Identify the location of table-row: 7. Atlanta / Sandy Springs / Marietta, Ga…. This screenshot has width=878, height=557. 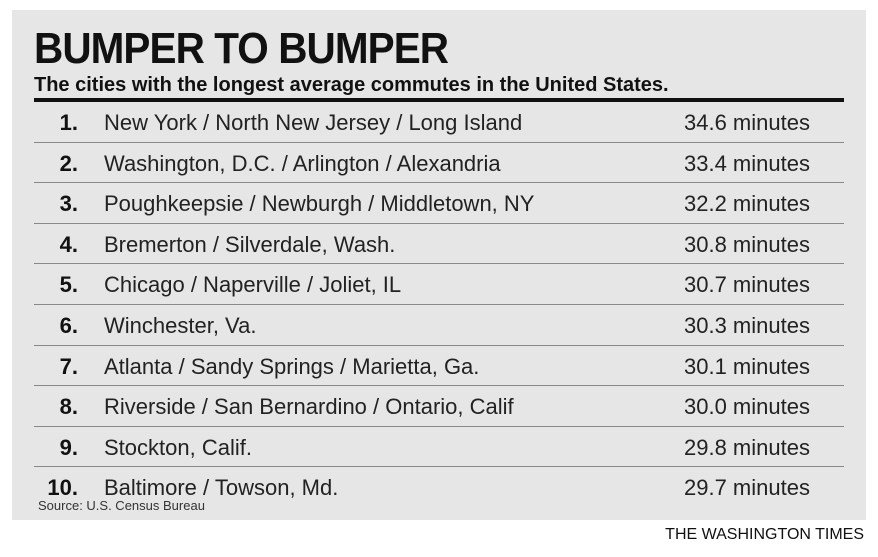
(439, 366).